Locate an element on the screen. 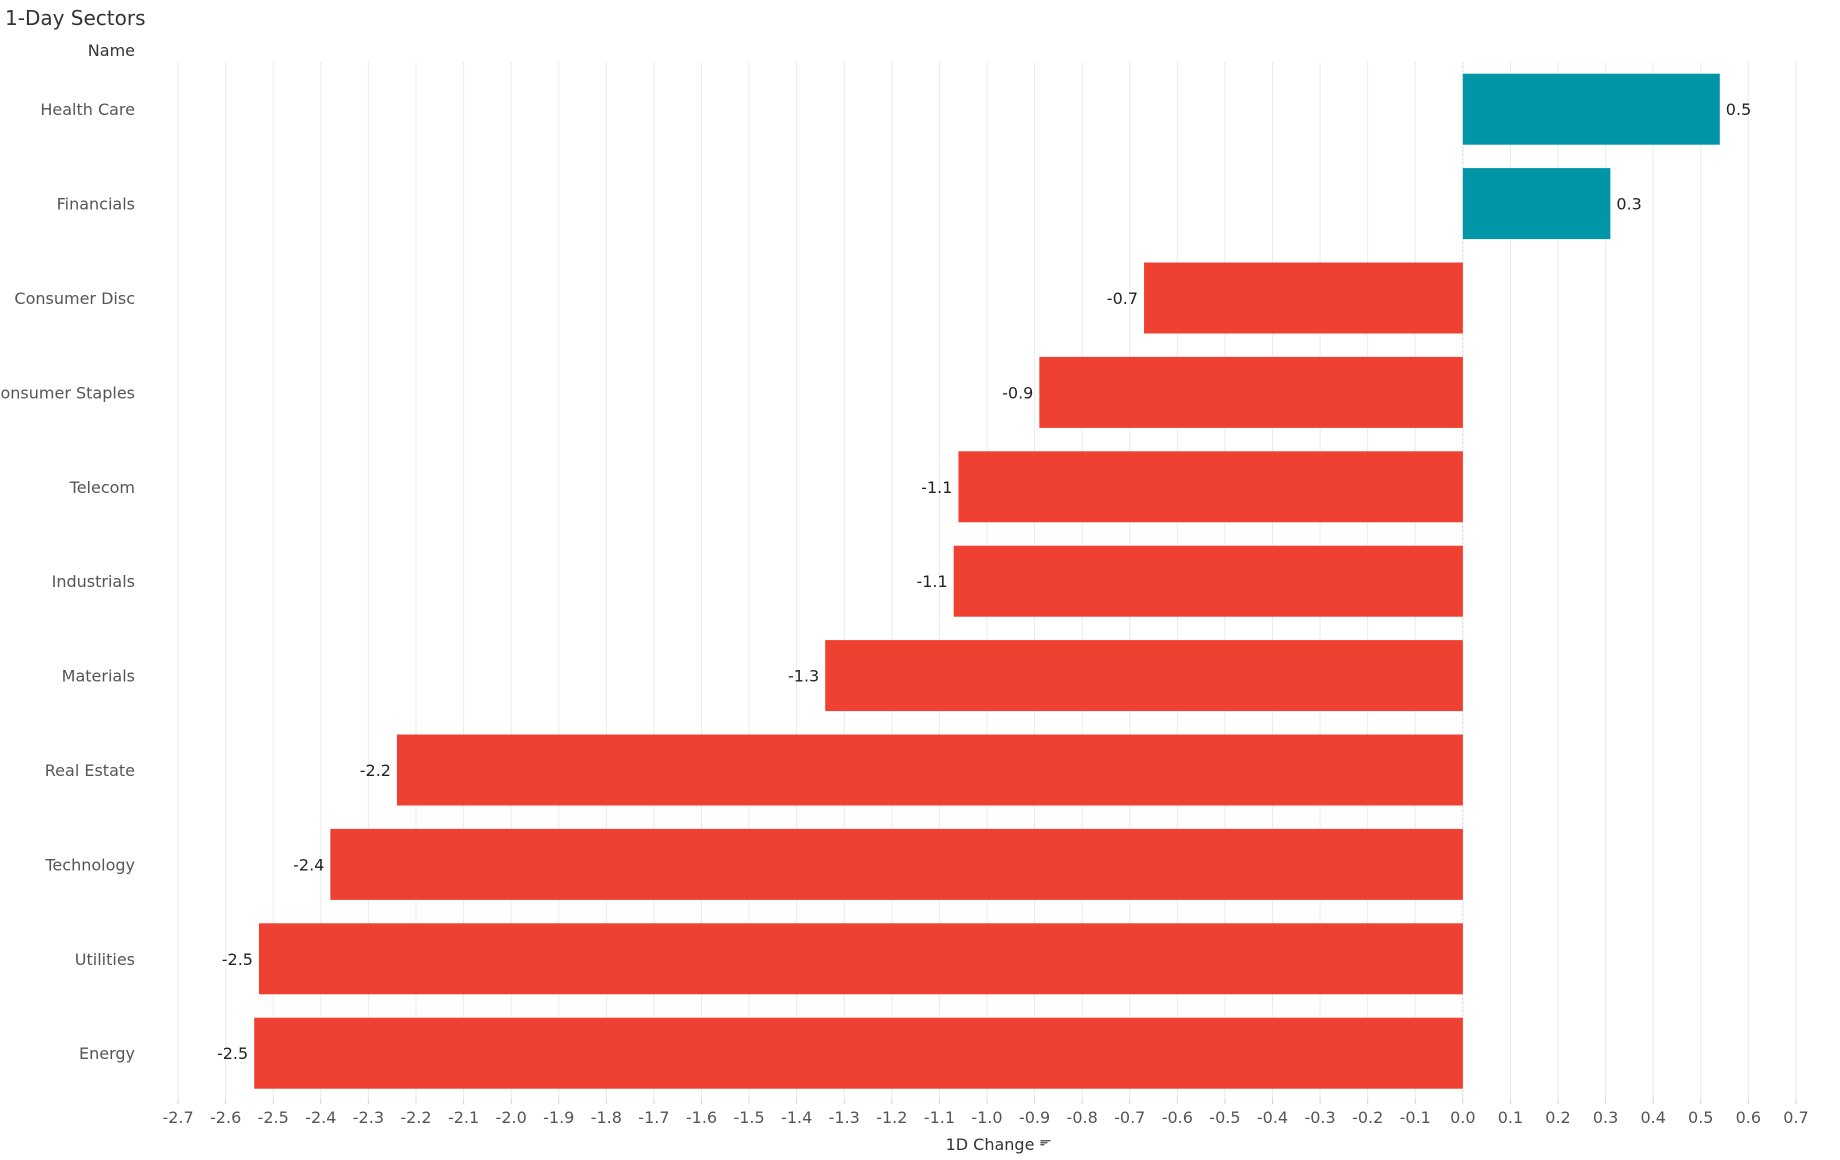 The image size is (1840, 1160). bar-technology is located at coordinates (896, 864).